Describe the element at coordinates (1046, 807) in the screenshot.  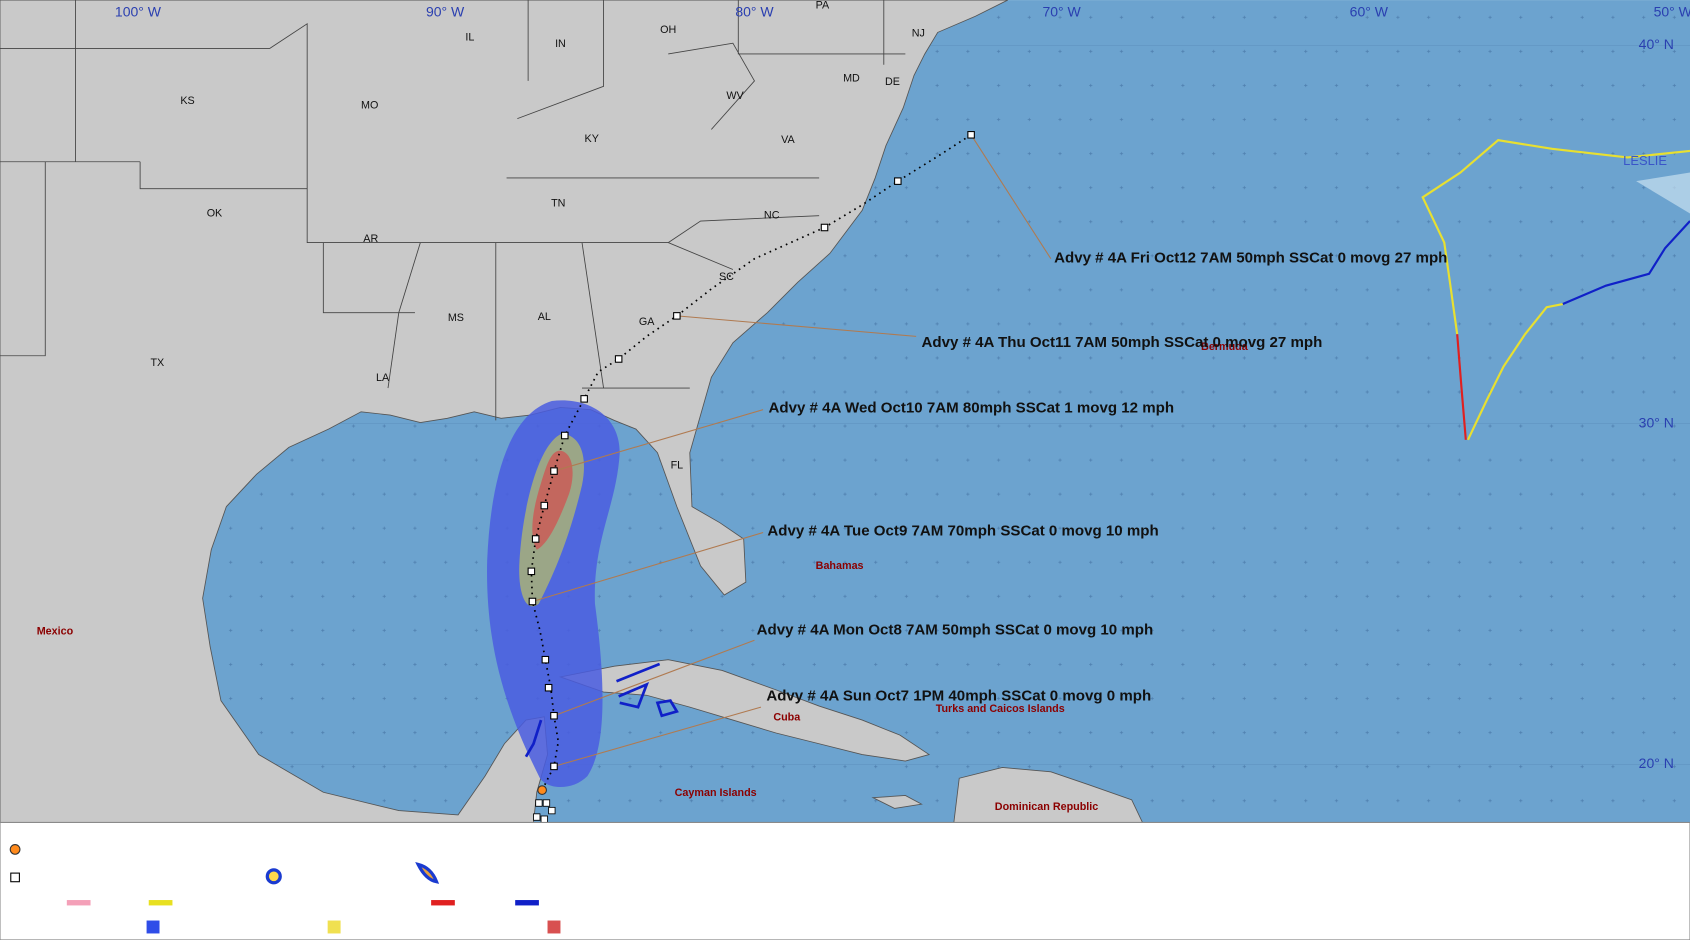
I see `place-label: Dominican Republic` at that location.